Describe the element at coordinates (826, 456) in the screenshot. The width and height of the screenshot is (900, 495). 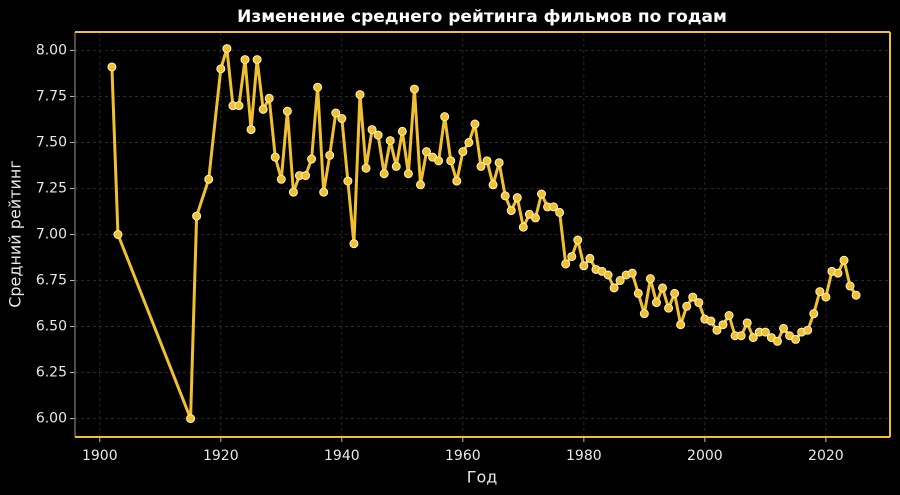
I see `x-tick-label: 2020` at that location.